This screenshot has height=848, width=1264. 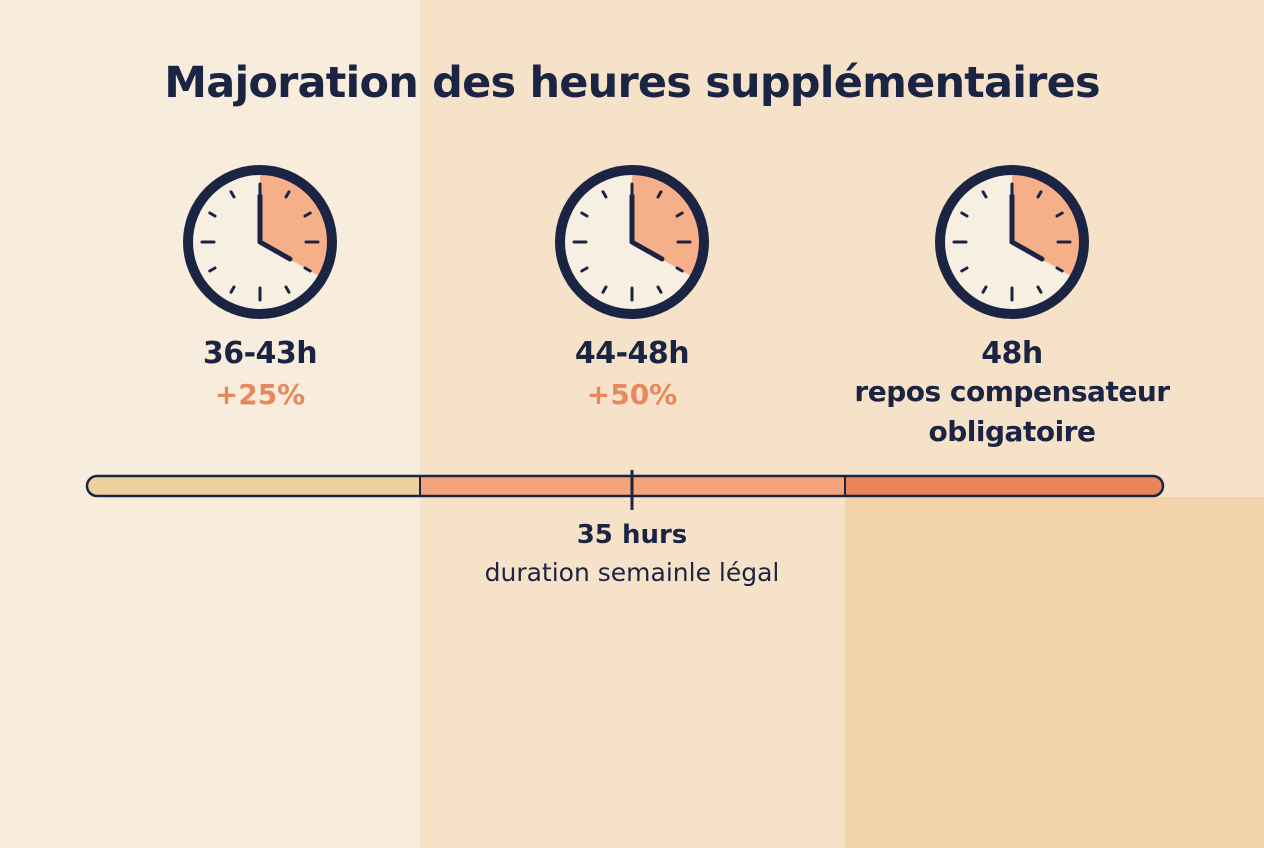 I want to click on tier-3-note-line-1: repos compensateur, so click(x=1012, y=391).